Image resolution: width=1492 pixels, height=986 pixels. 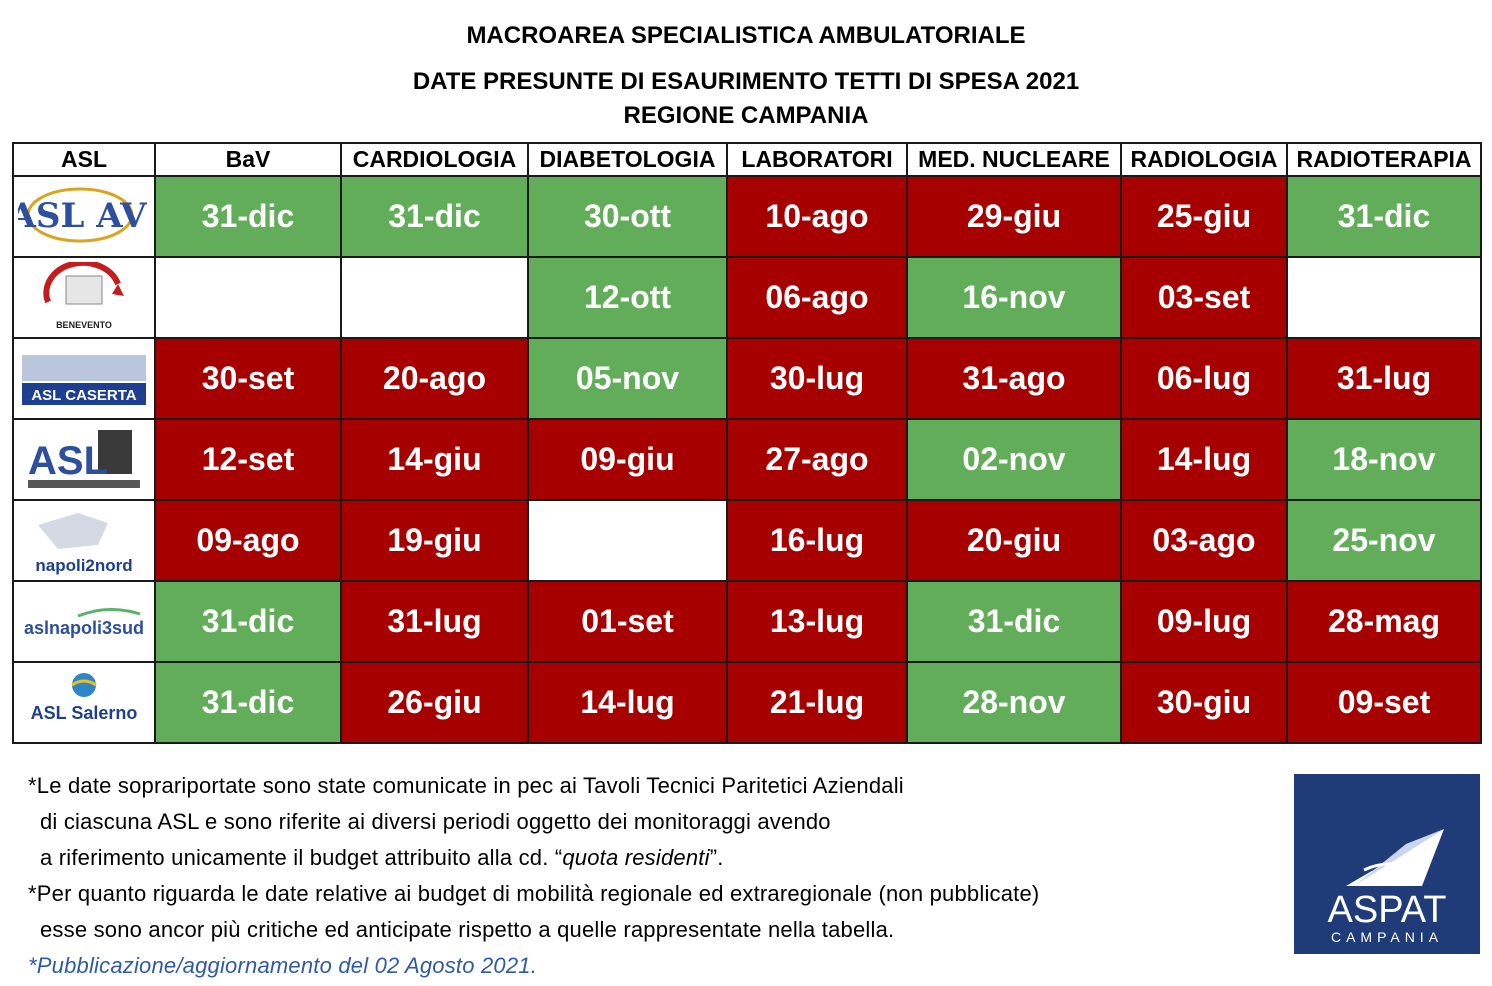 I want to click on quota-residenti-emphasis: quota residenti, so click(x=636, y=857).